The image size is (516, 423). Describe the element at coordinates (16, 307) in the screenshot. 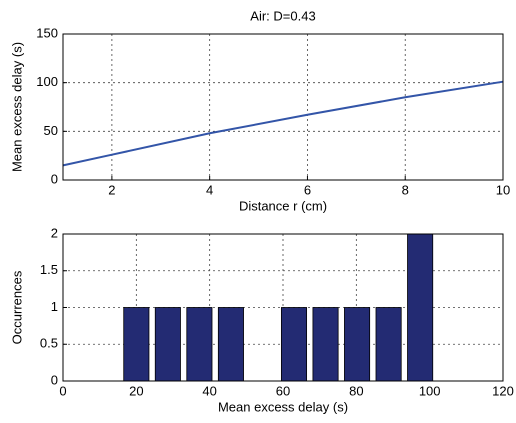

I see `y-axis-label: Occurrences` at that location.